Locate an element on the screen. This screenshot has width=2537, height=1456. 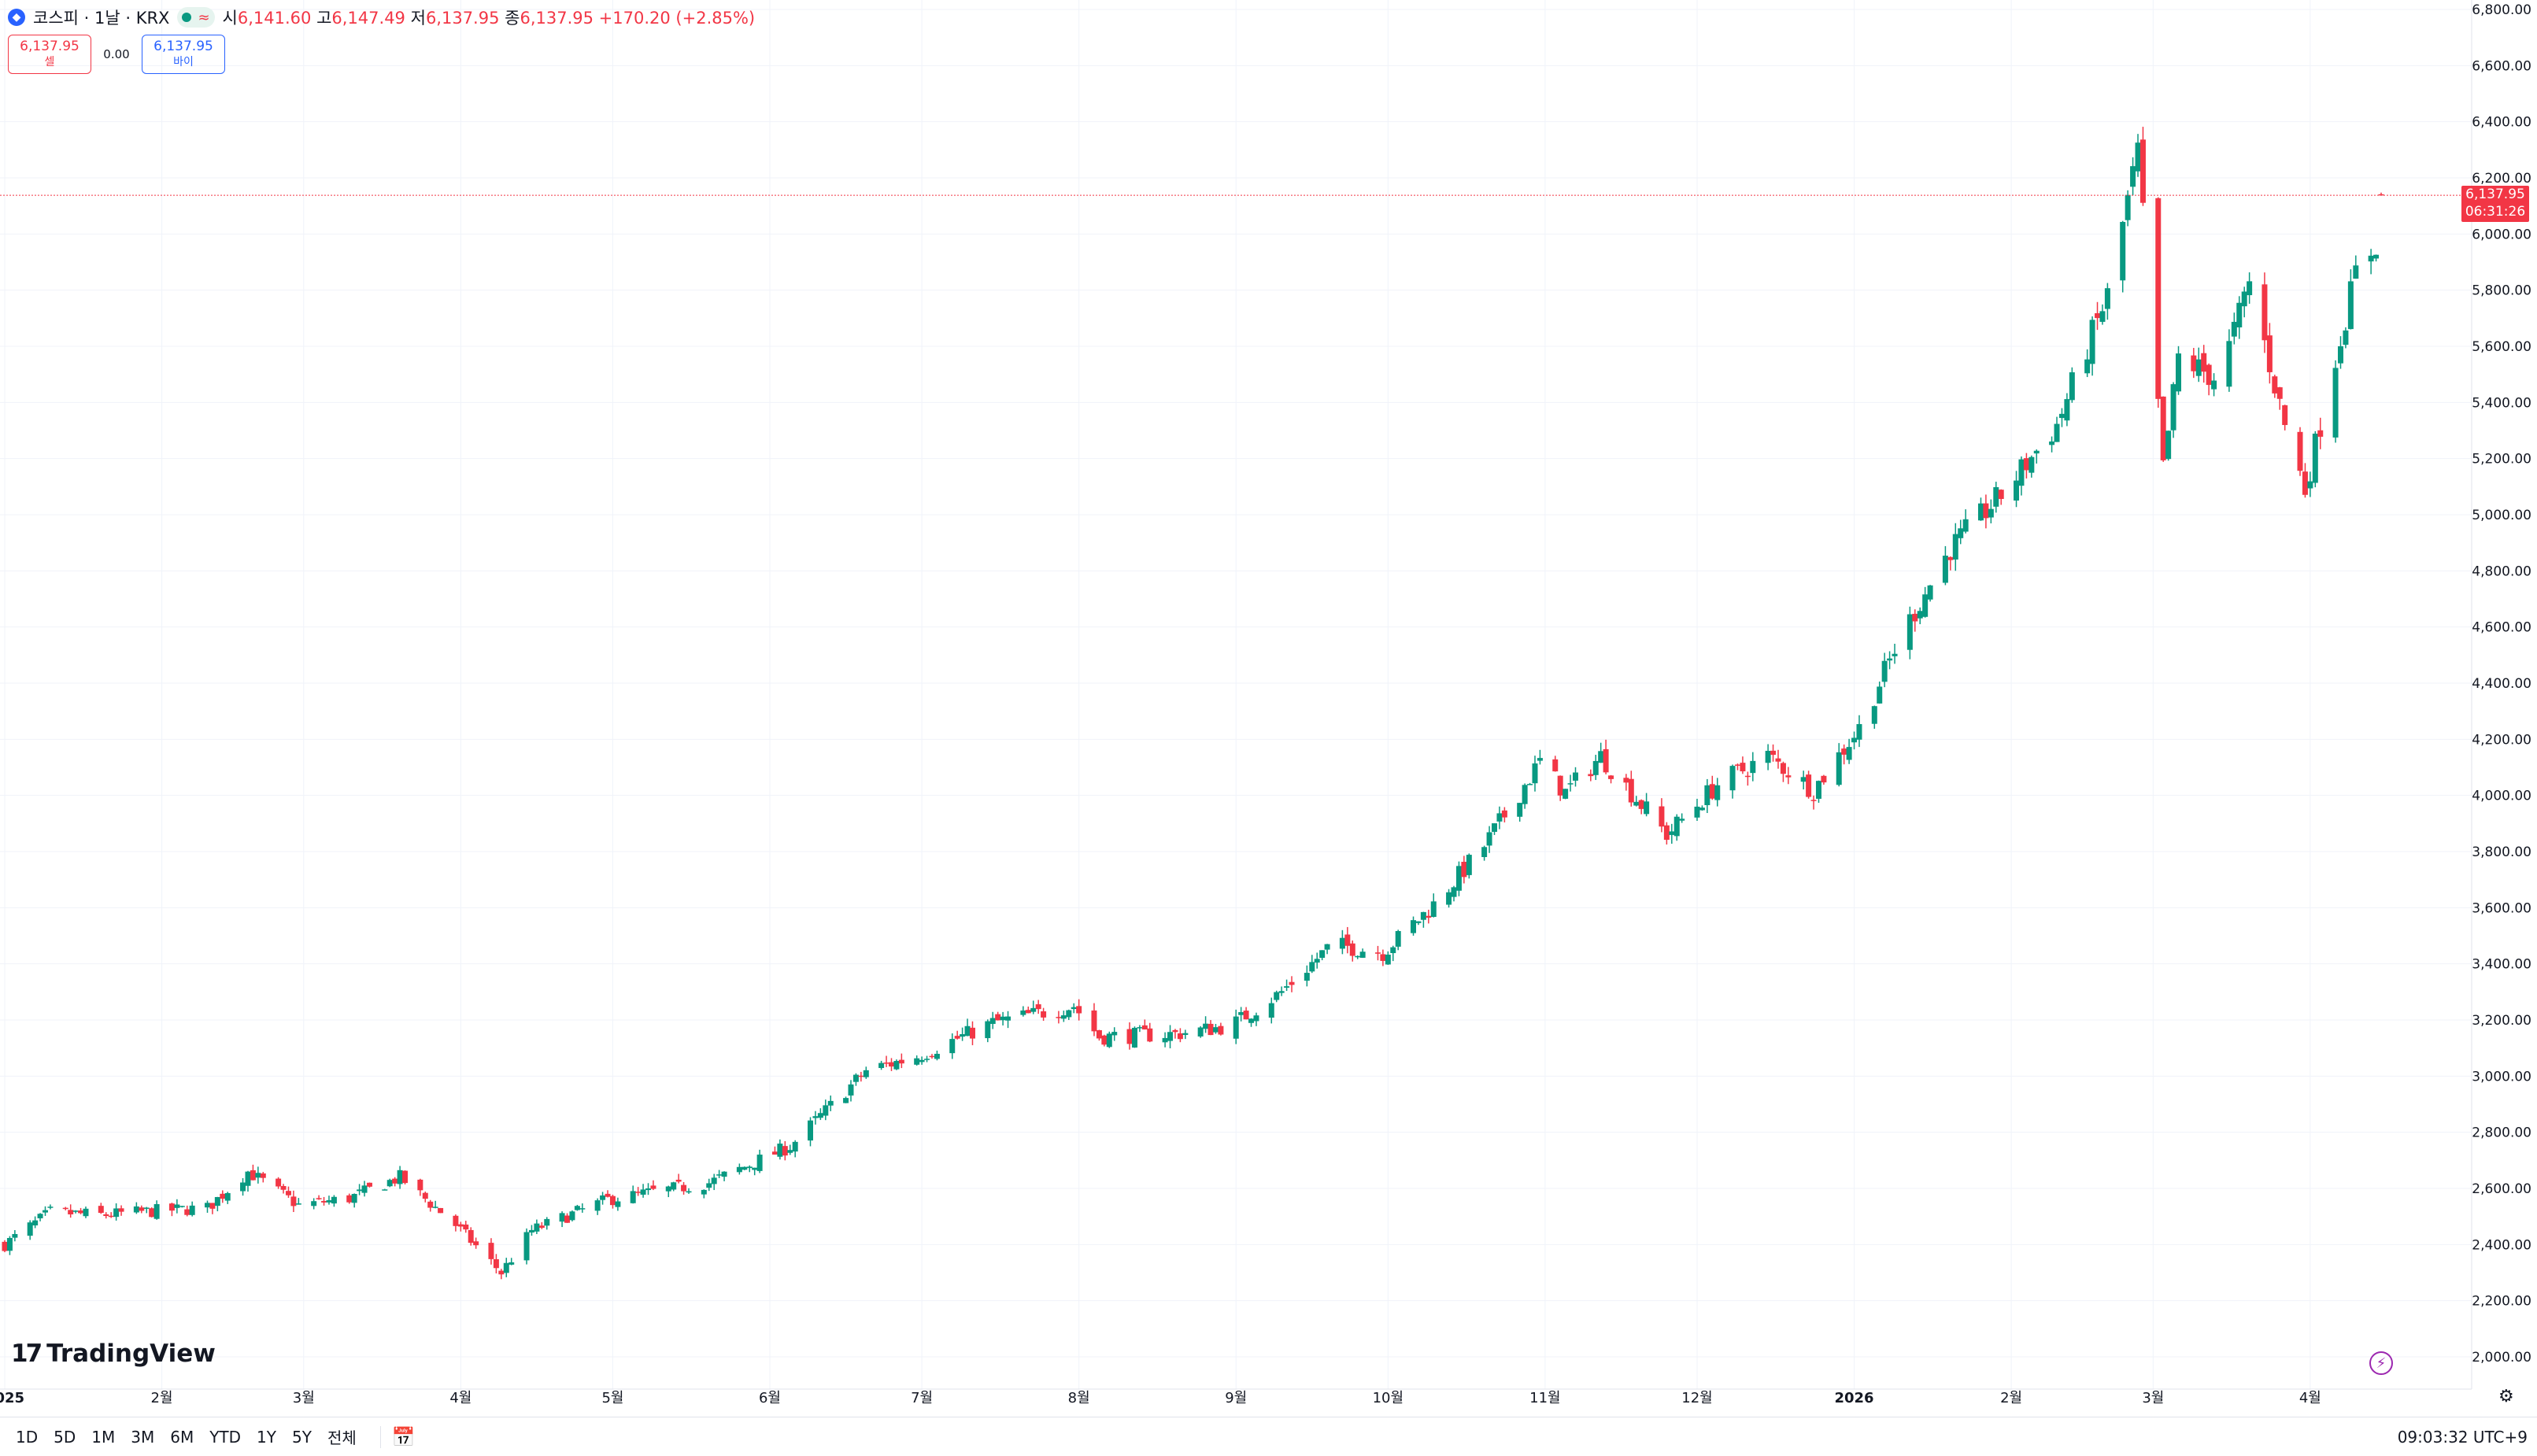
symbol-title: 코스피 · 1날 · KRX is located at coordinates (101, 18).